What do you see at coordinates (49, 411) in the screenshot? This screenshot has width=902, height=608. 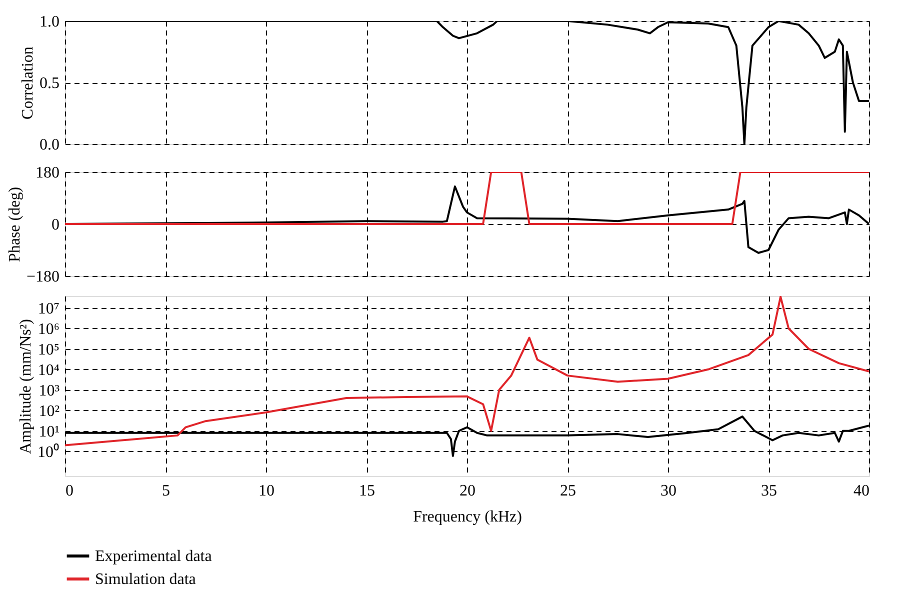 I see `y-tick-label: 10²` at bounding box center [49, 411].